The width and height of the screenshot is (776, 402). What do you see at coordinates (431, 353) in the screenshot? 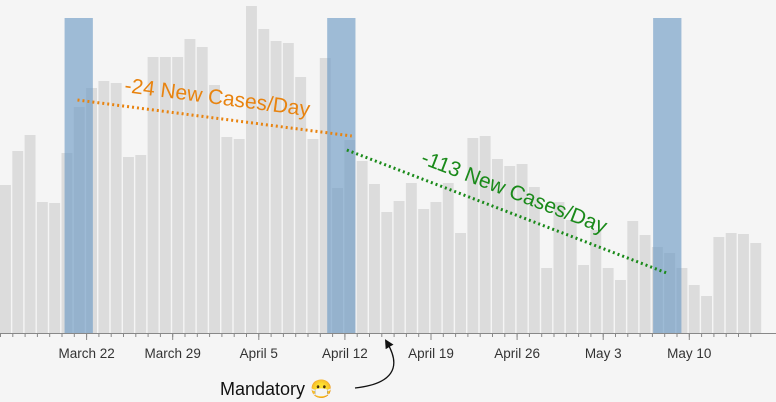
I see `x-tick-label: April 19` at bounding box center [431, 353].